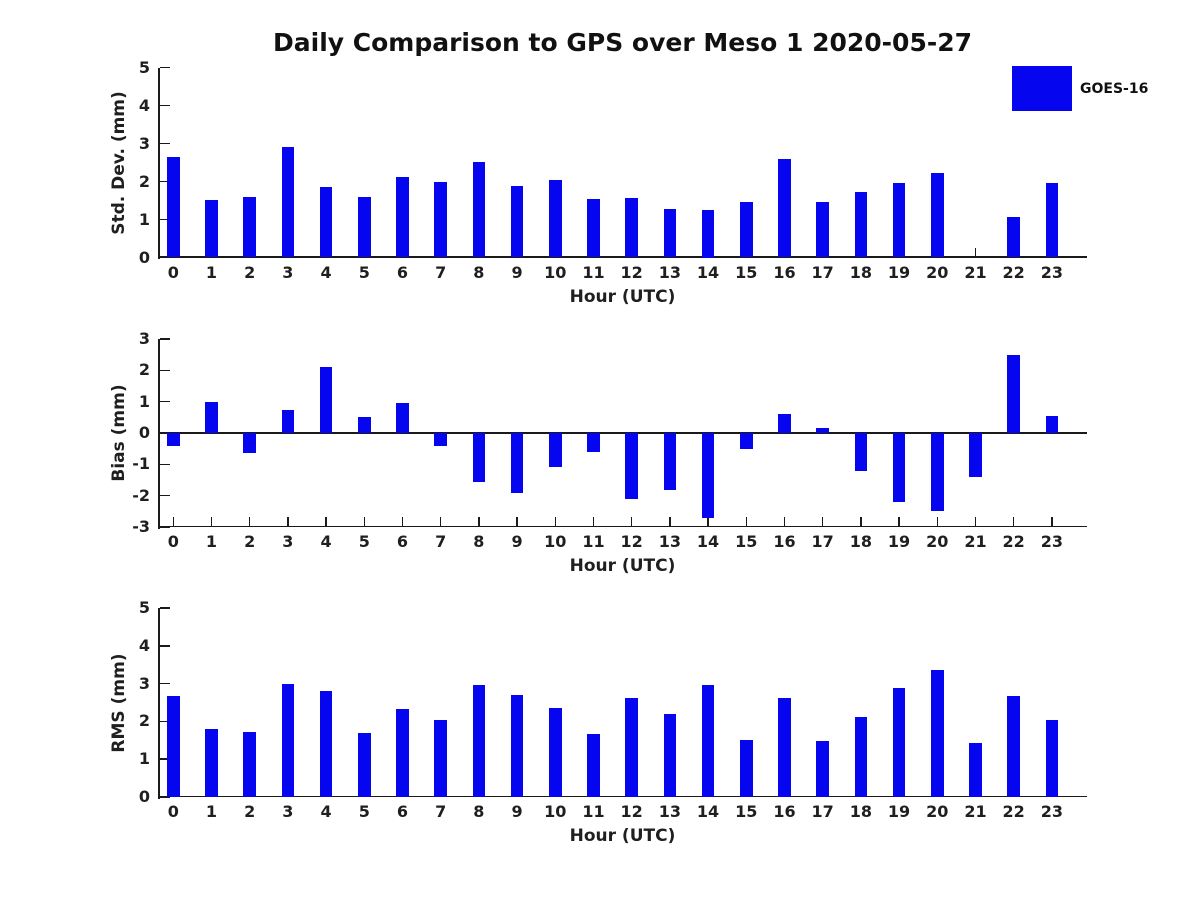 The height and width of the screenshot is (900, 1200). What do you see at coordinates (622, 566) in the screenshot?
I see `x-axis-label-bias: Hour (UTC)` at bounding box center [622, 566].